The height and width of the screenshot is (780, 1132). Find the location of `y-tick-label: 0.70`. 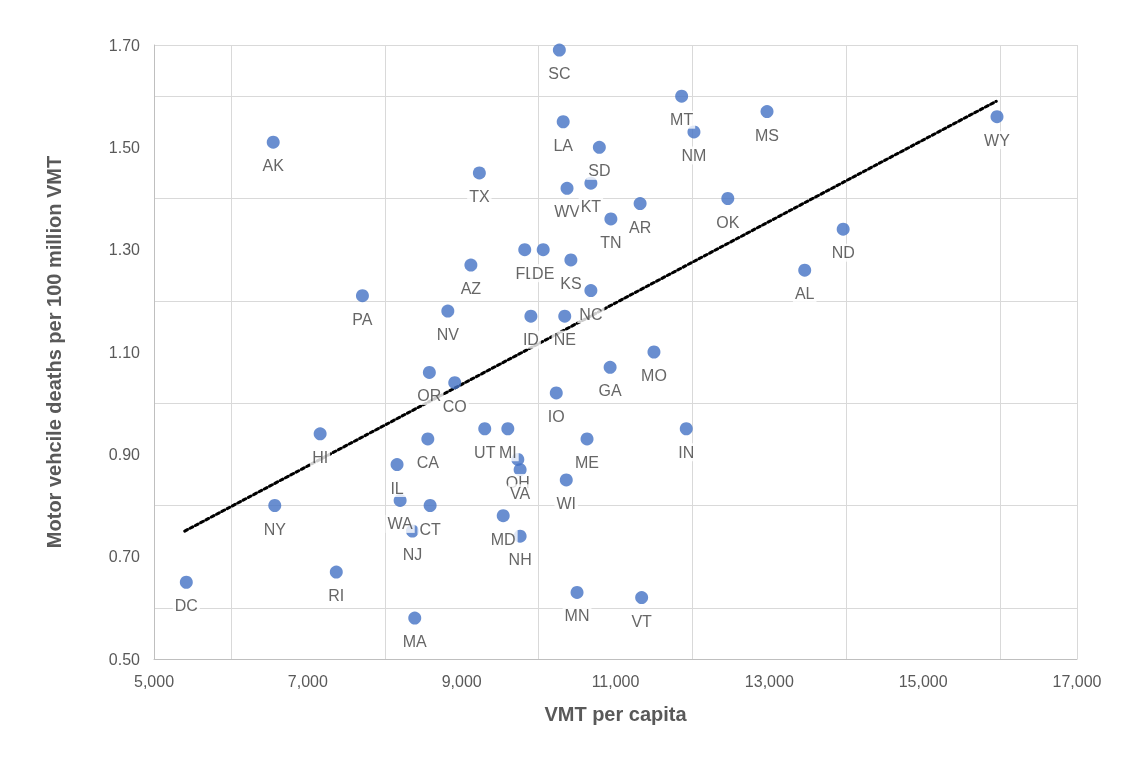

y-tick-label: 0.70 is located at coordinates (124, 557).